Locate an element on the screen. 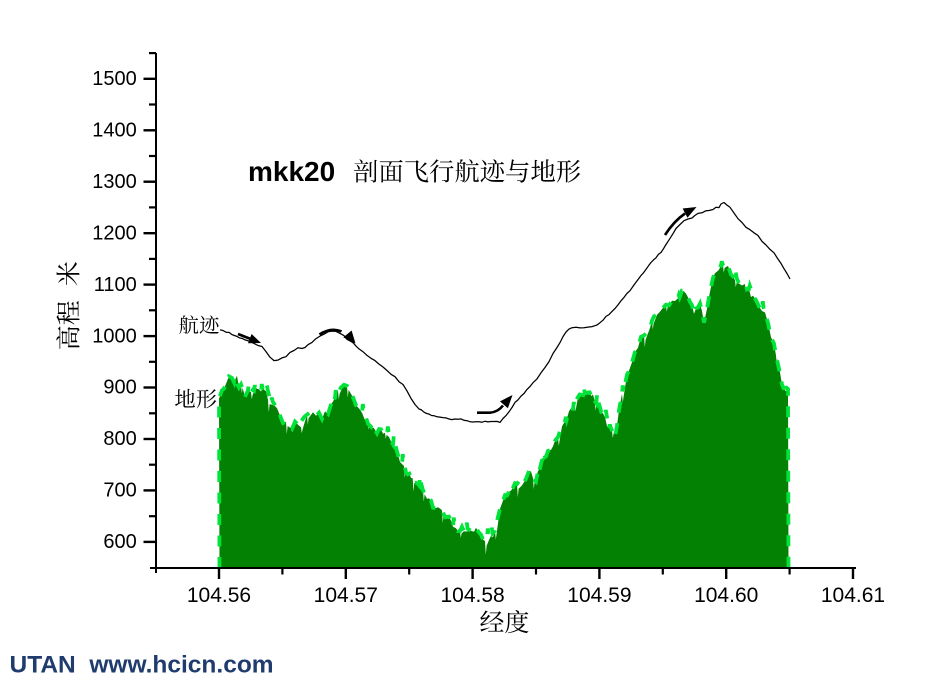 This screenshot has height=688, width=939. svg-text: mkk20 is located at coordinates (291, 171).